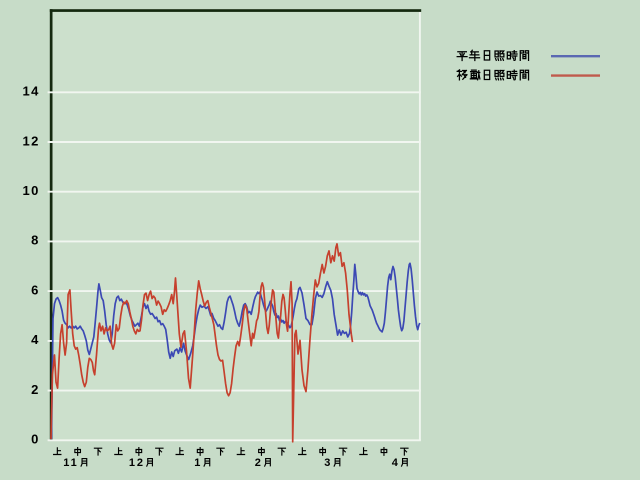  Describe the element at coordinates (328, 463) in the screenshot. I see `svg-text: 3` at that location.